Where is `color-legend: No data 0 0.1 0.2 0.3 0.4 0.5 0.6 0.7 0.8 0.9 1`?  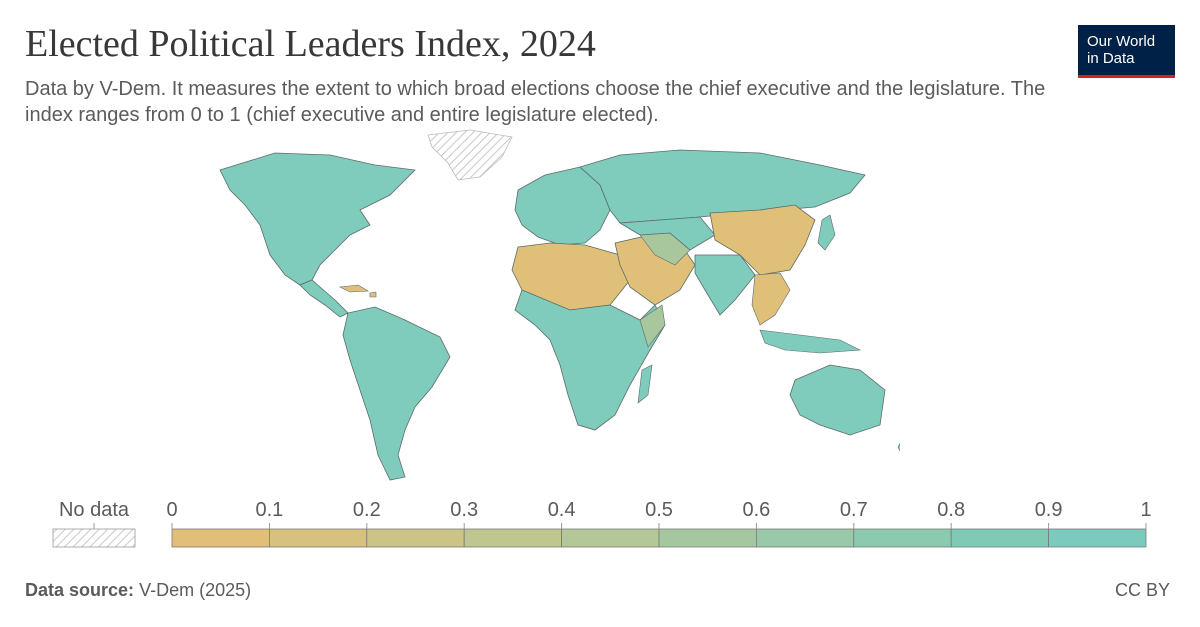 color-legend: No data 0 0.1 0.2 0.3 0.4 0.5 0.6 0.7 0.8 0.9 1 is located at coordinates (602, 523).